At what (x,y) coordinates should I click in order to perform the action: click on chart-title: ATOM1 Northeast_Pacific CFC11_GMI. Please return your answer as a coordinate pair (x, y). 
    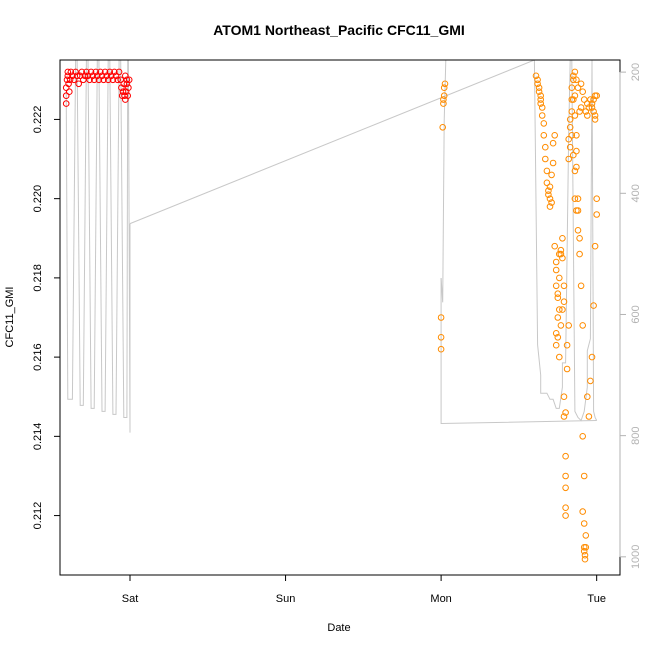
    Looking at the image, I should click on (339, 30).